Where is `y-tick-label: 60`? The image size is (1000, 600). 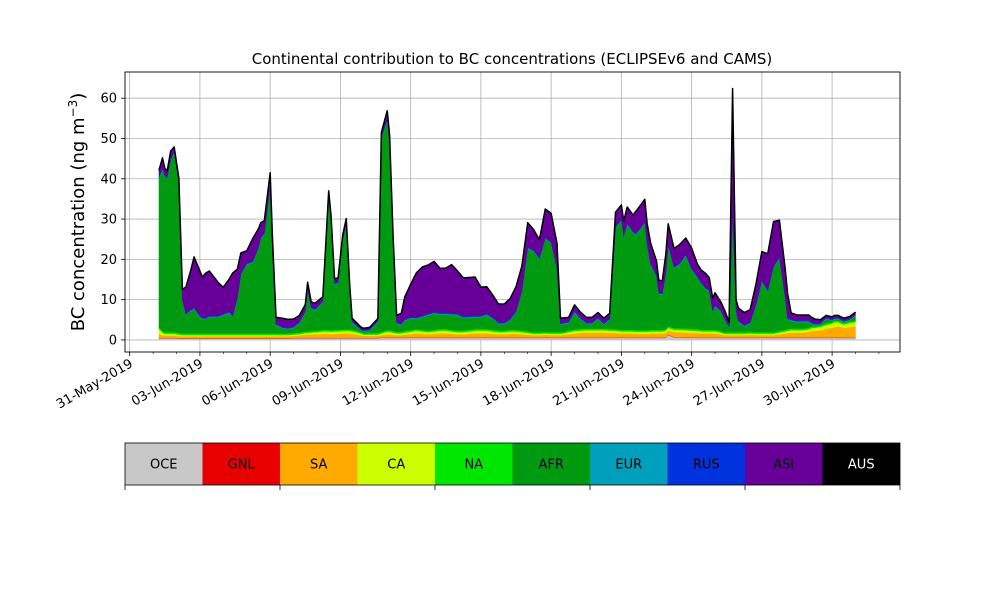 y-tick-label: 60 is located at coordinates (108, 99).